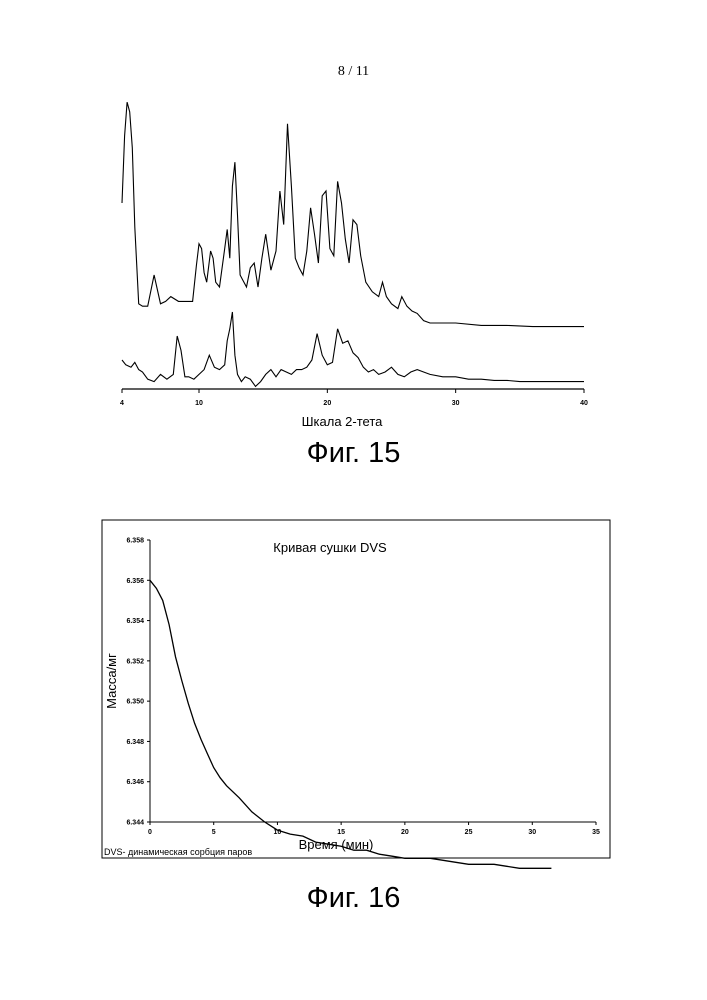  I want to click on dvs-y-tick-label: 6.348, so click(135, 742).